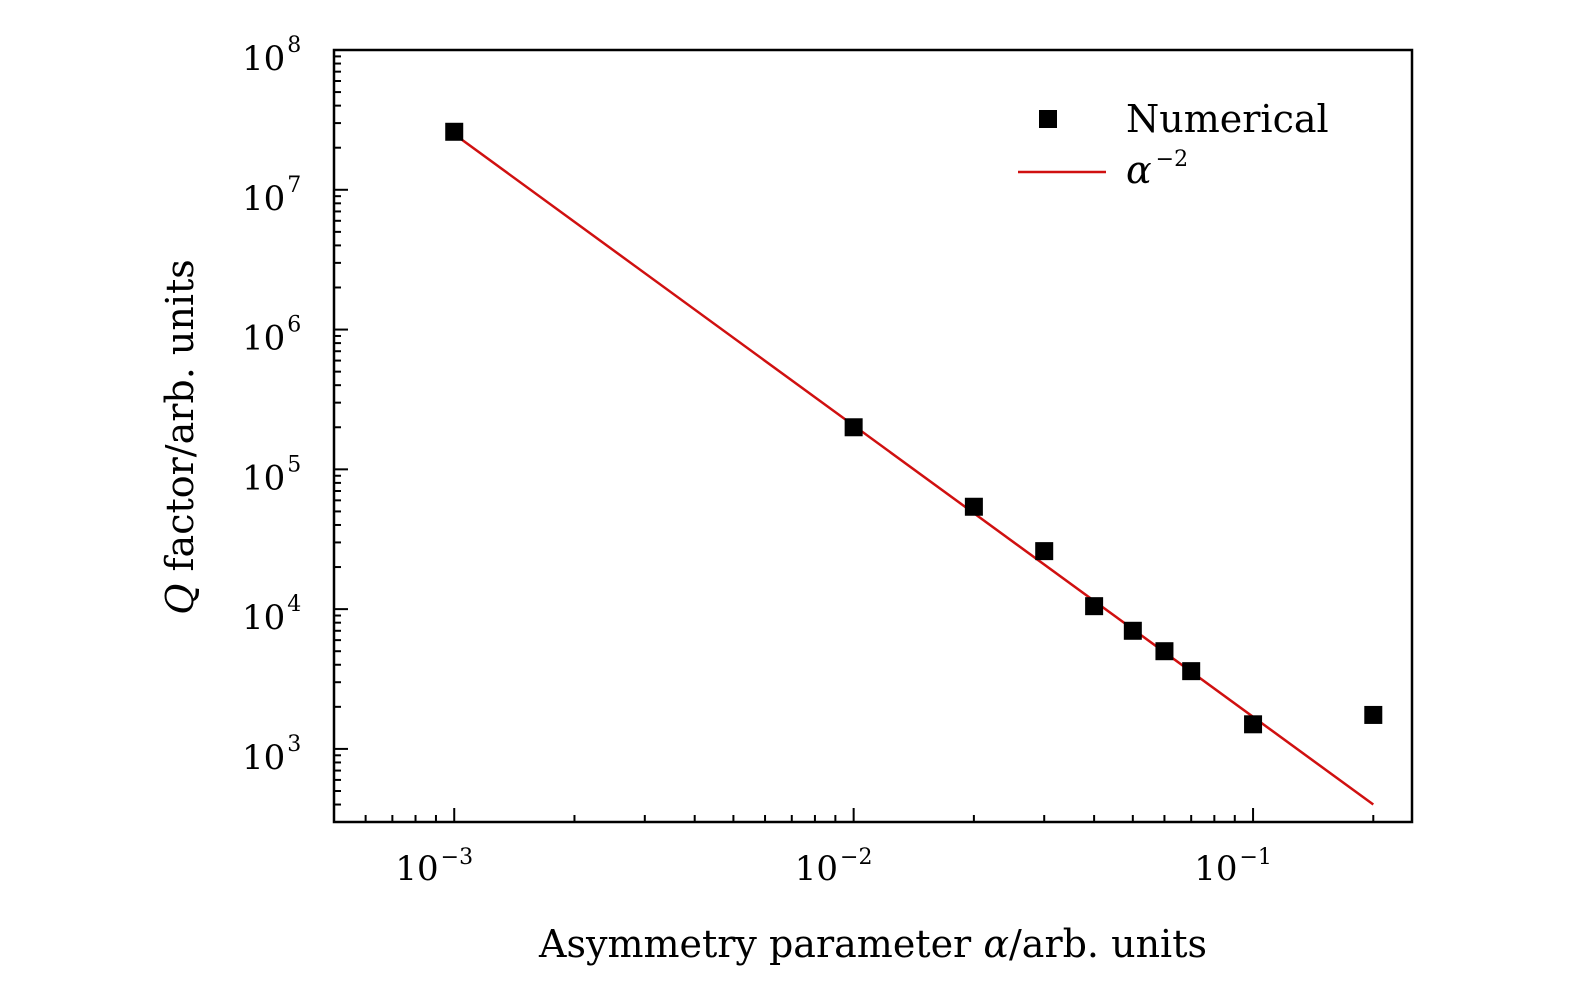 Image resolution: width=1575 pixels, height=984 pixels. I want to click on x-tick-label: 10⁻², so click(834, 867).